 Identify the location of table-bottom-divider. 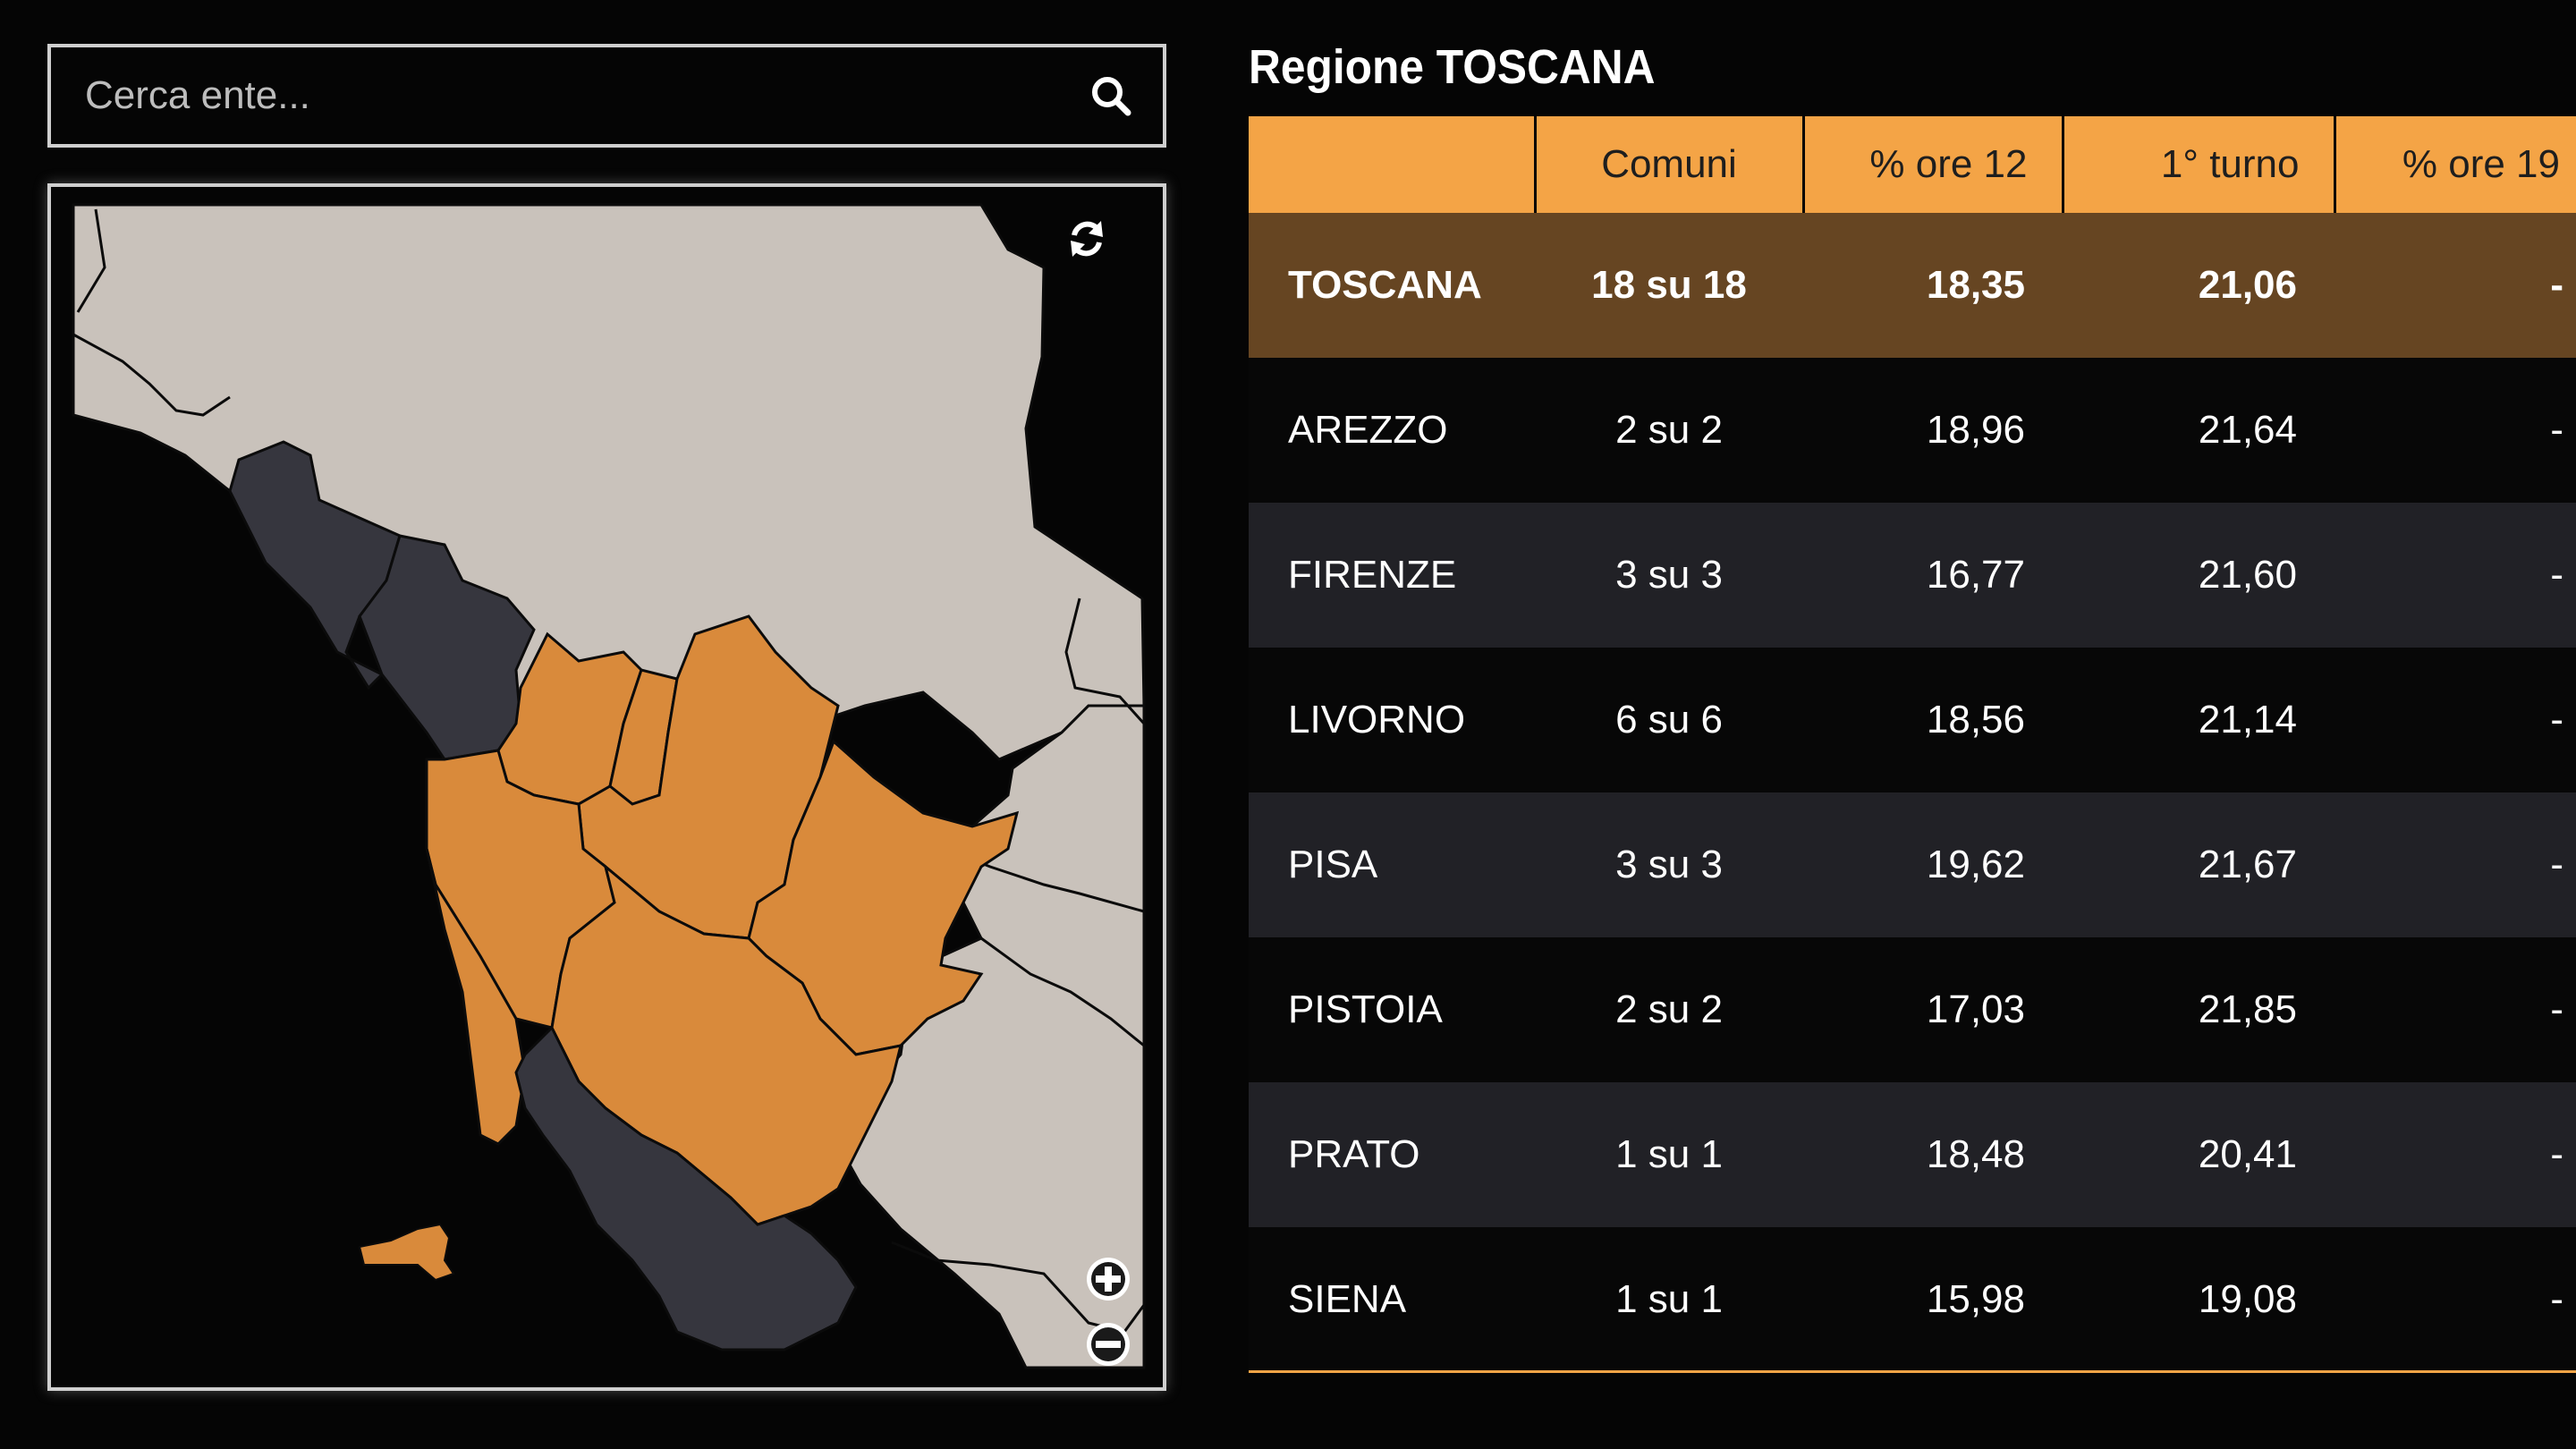
(1912, 1371).